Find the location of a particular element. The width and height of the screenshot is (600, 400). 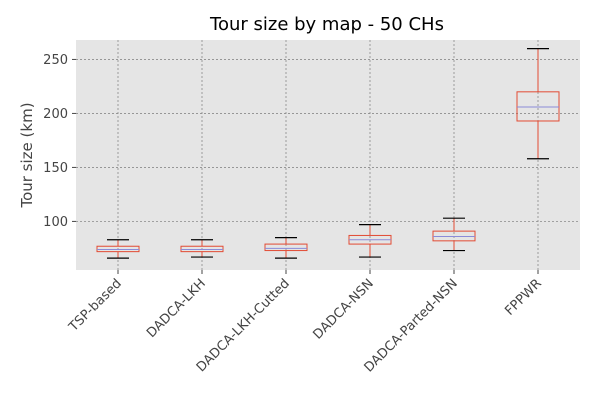

chart-title: Tour size by map - 50 CHs is located at coordinates (326, 24).